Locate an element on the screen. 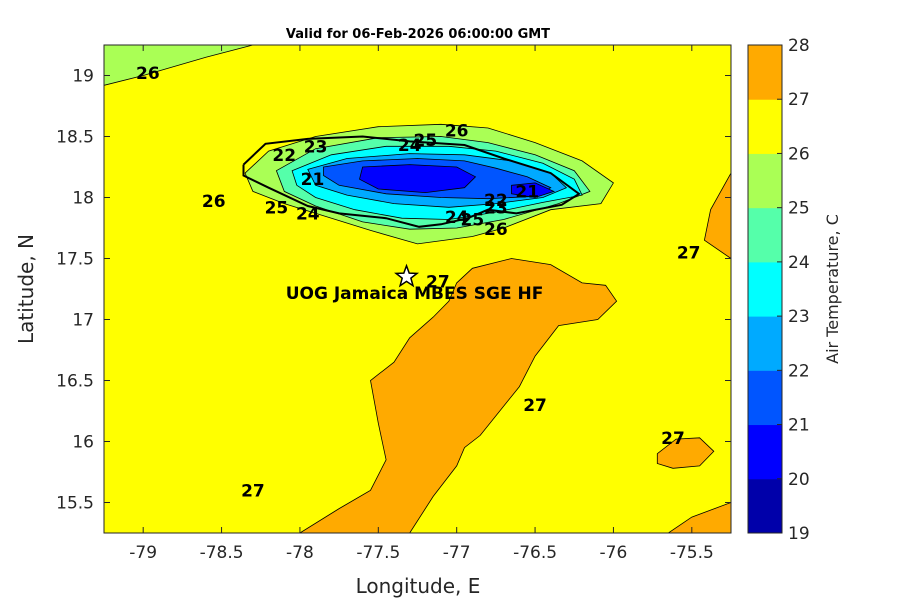 Image resolution: width=900 pixels, height=600 pixels. colorbar-tick-label: 25 is located at coordinates (799, 209).